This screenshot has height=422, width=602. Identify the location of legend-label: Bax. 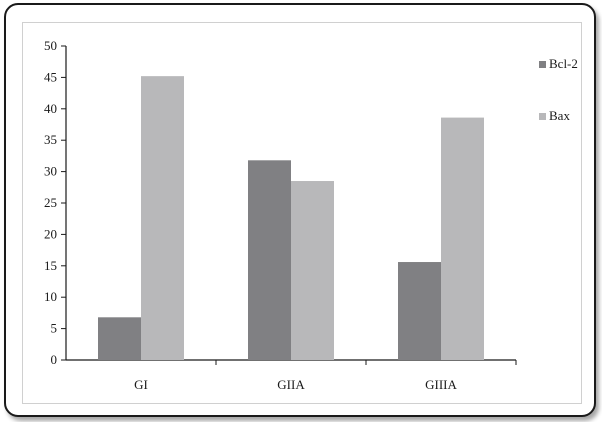
(559, 115).